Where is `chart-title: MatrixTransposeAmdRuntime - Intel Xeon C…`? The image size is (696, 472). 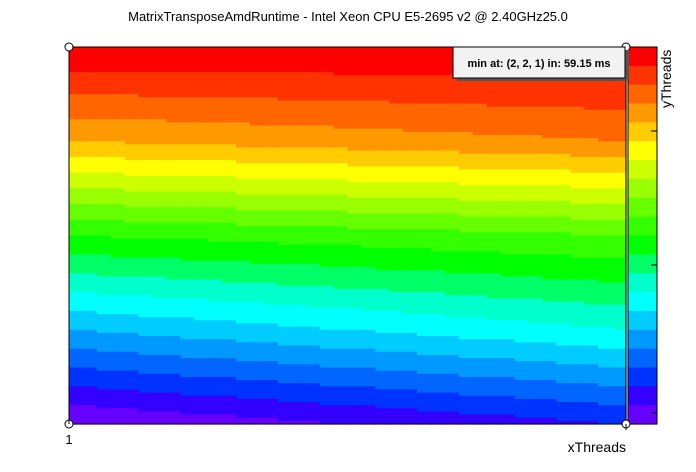
chart-title: MatrixTransposeAmdRuntime - Intel Xeon C… is located at coordinates (348, 16).